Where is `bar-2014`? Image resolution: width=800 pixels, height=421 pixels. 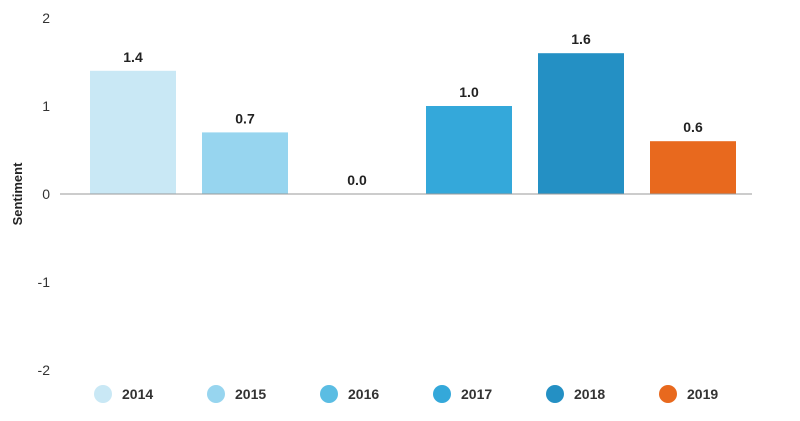
bar-2014 is located at coordinates (133, 132).